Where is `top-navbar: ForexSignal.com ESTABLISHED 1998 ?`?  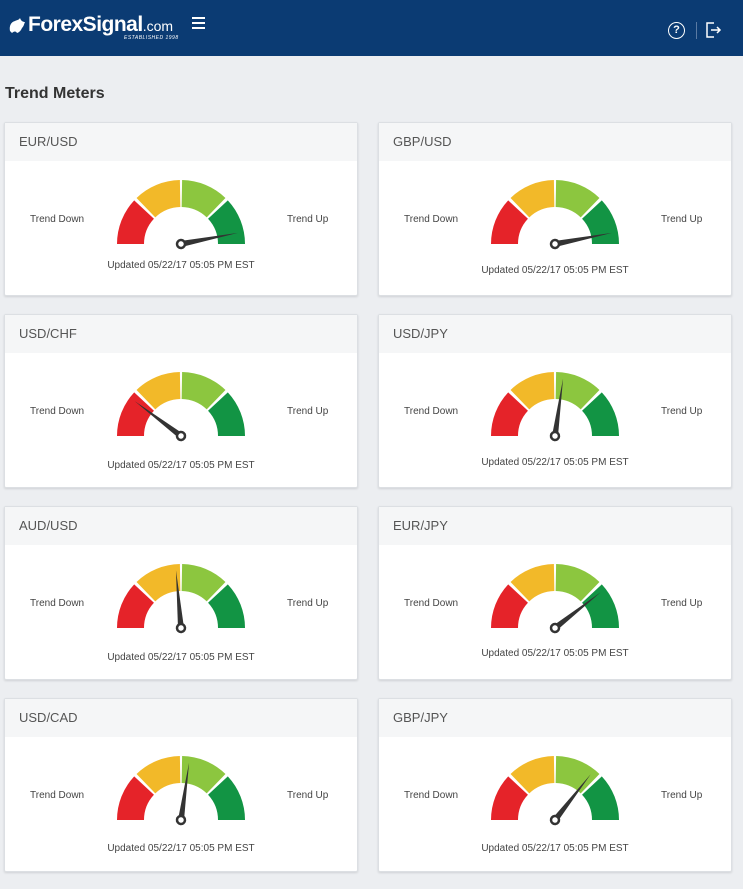
top-navbar: ForexSignal.com ESTABLISHED 1998 ? is located at coordinates (371, 28).